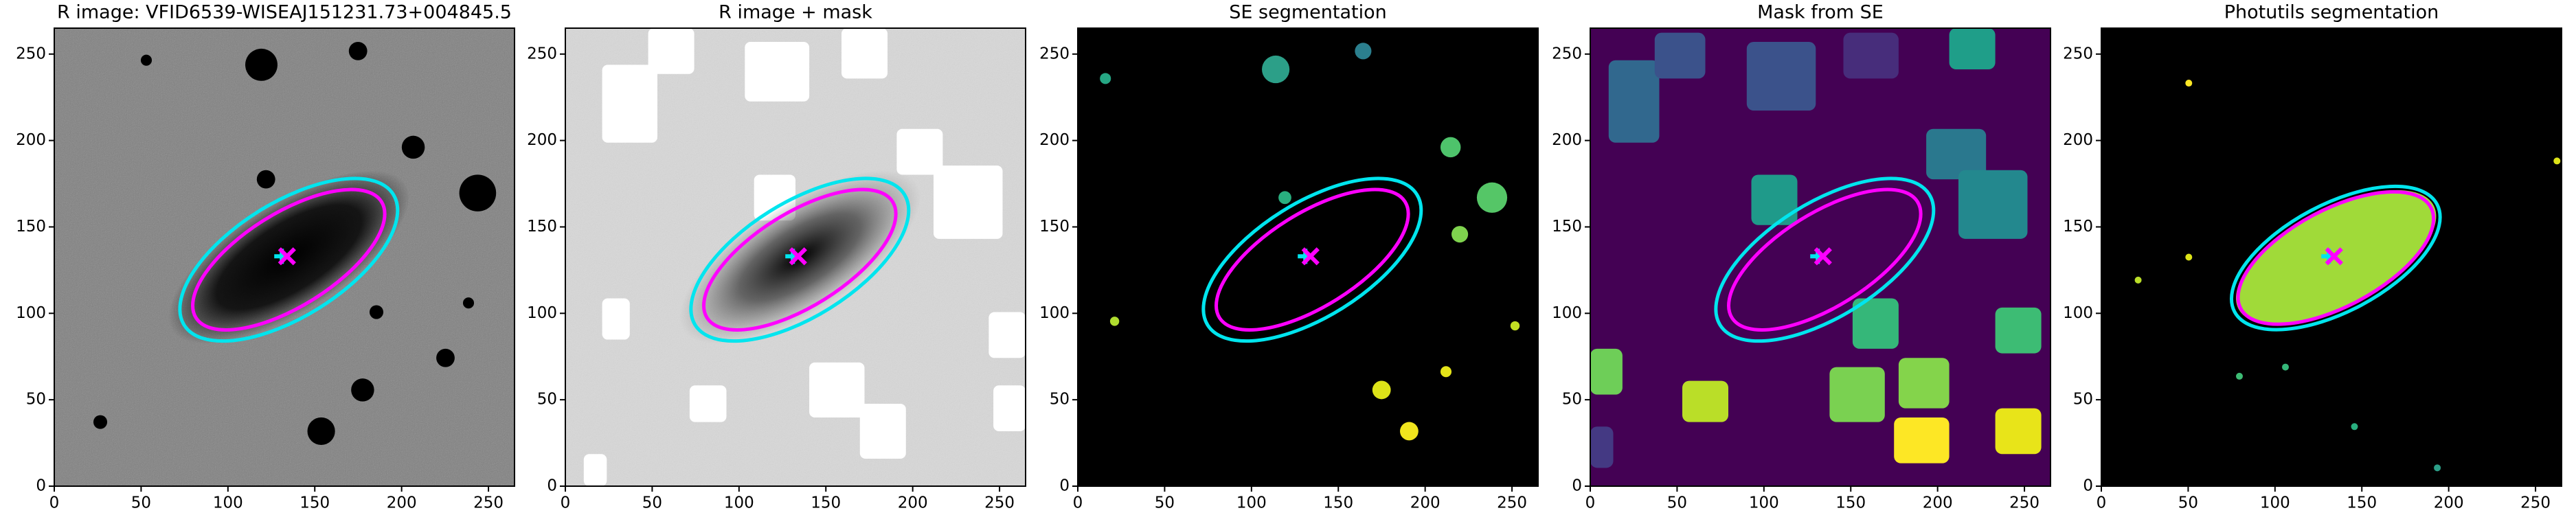  What do you see at coordinates (1820, 12) in the screenshot?
I see `panel-title: Mask from SE` at bounding box center [1820, 12].